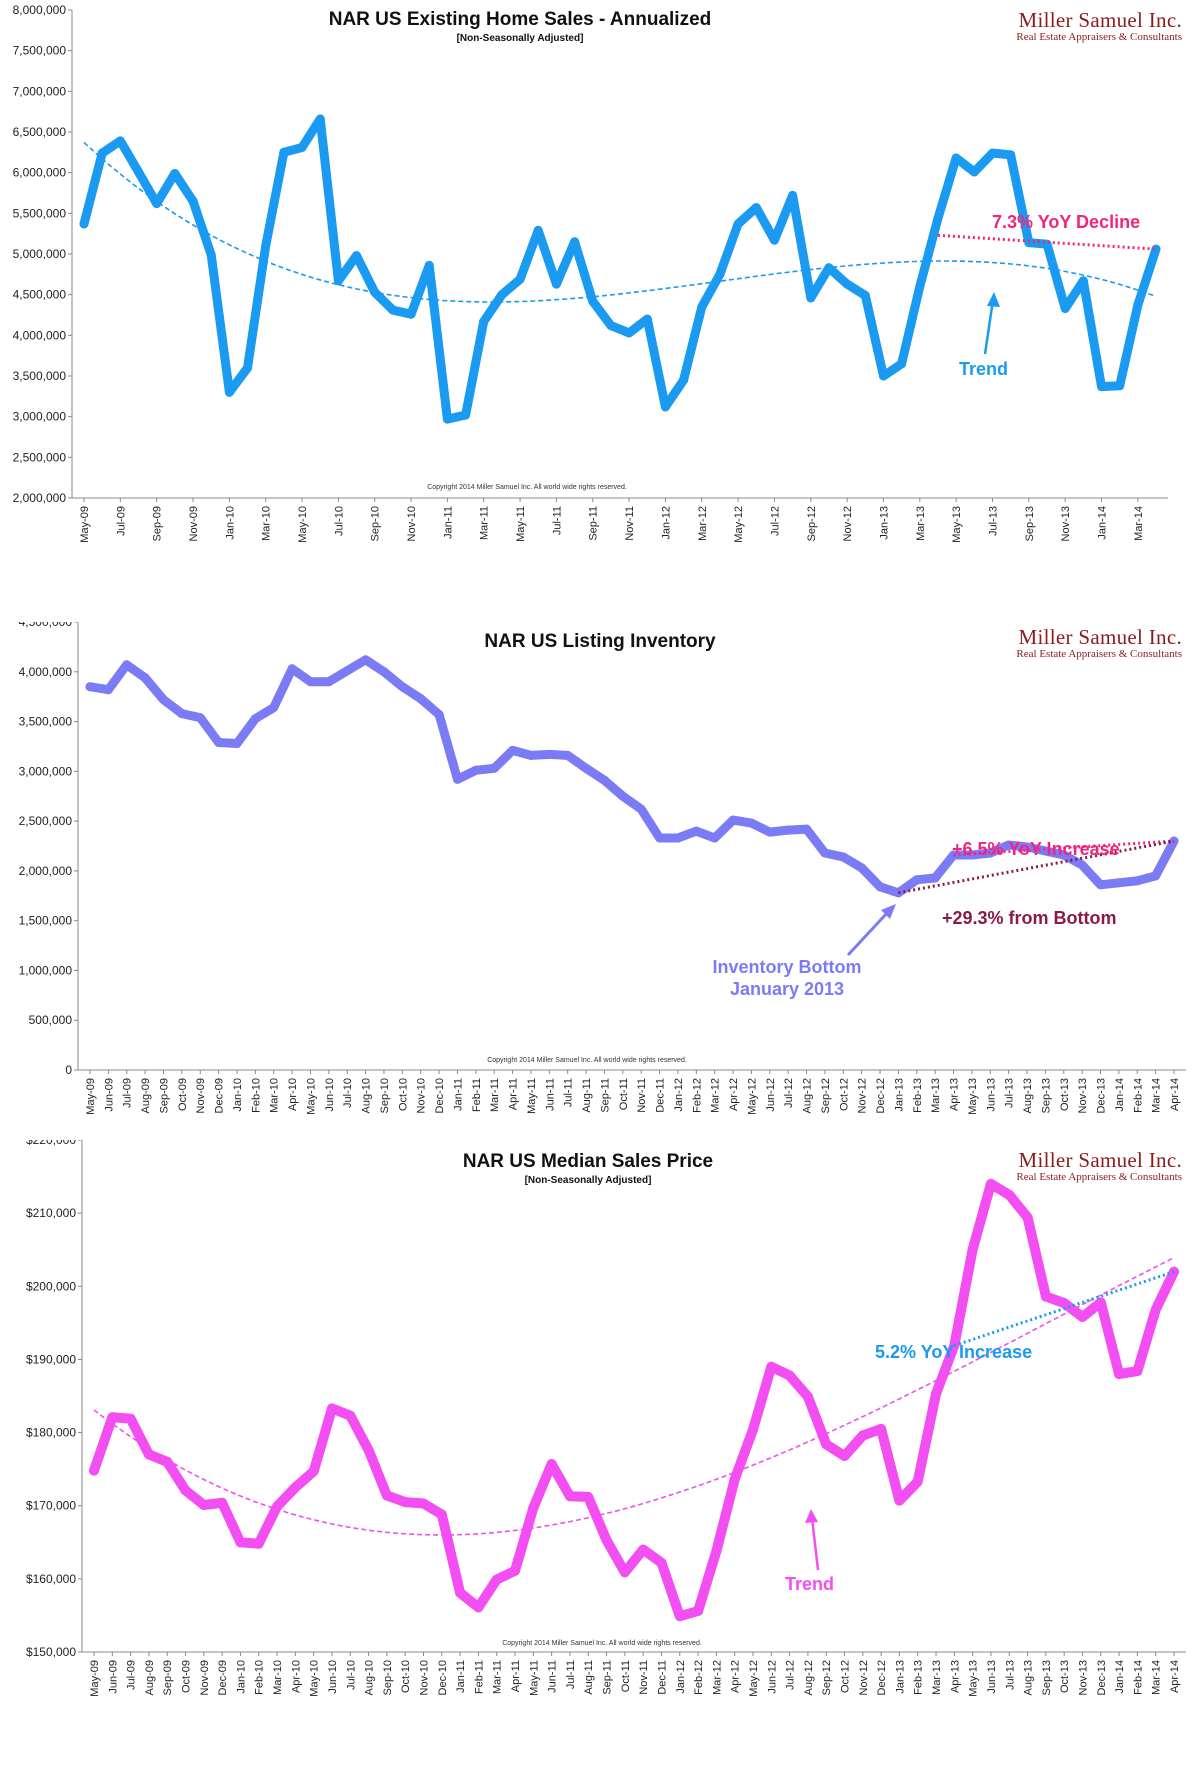 Image resolution: width=1200 pixels, height=1780 pixels. Describe the element at coordinates (589, 1677) in the screenshot. I see `x-tick-label: Aug-11` at that location.